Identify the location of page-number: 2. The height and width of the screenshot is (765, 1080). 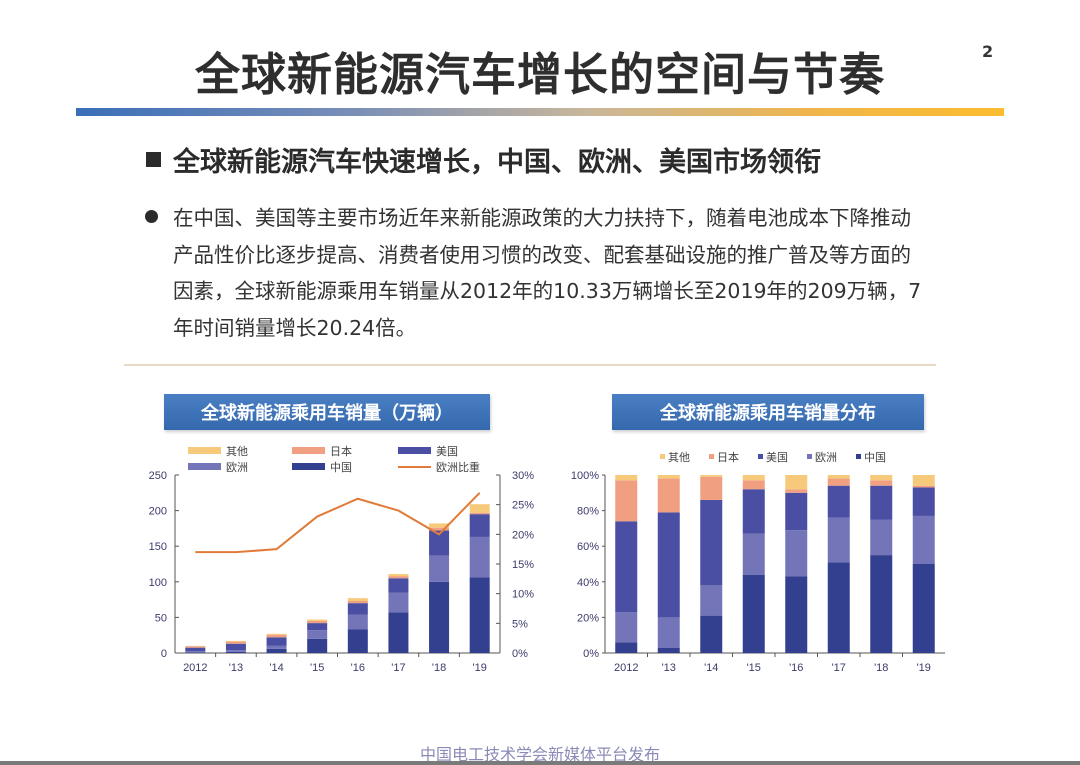
(988, 51).